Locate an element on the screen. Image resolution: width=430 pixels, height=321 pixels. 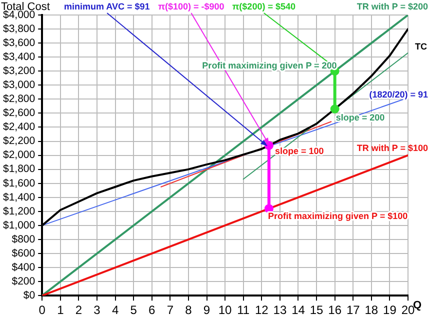
y-tick-label: $1,800 is located at coordinates (19, 169).